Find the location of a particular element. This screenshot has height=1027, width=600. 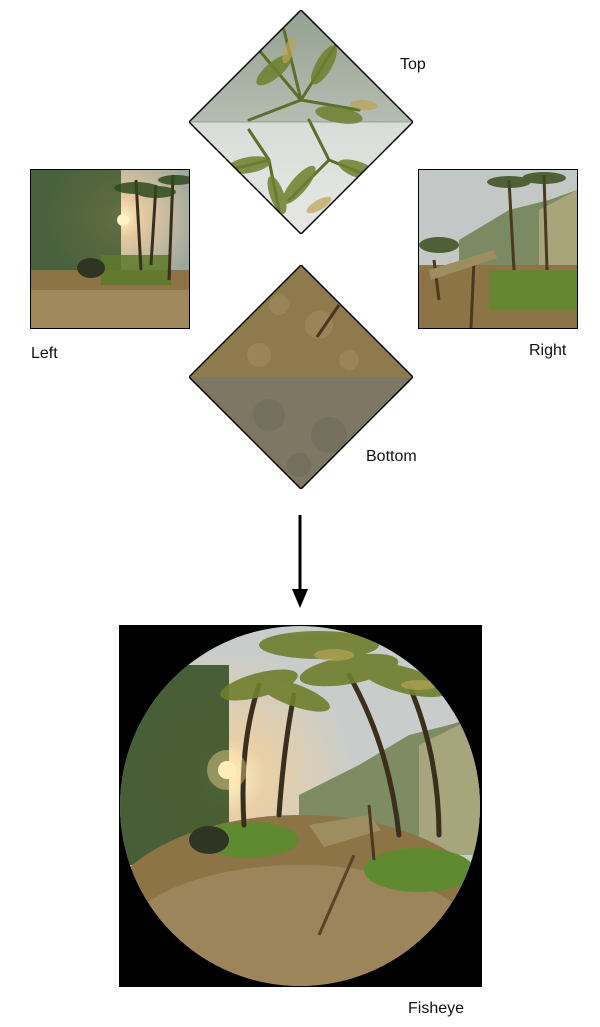

bottom-face-image is located at coordinates (301, 377).